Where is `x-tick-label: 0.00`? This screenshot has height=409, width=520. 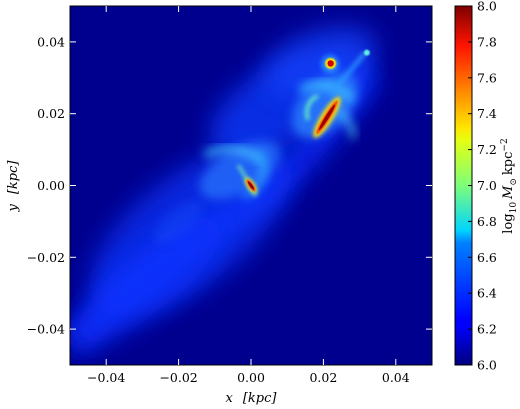 x-tick-label: 0.00 is located at coordinates (251, 377).